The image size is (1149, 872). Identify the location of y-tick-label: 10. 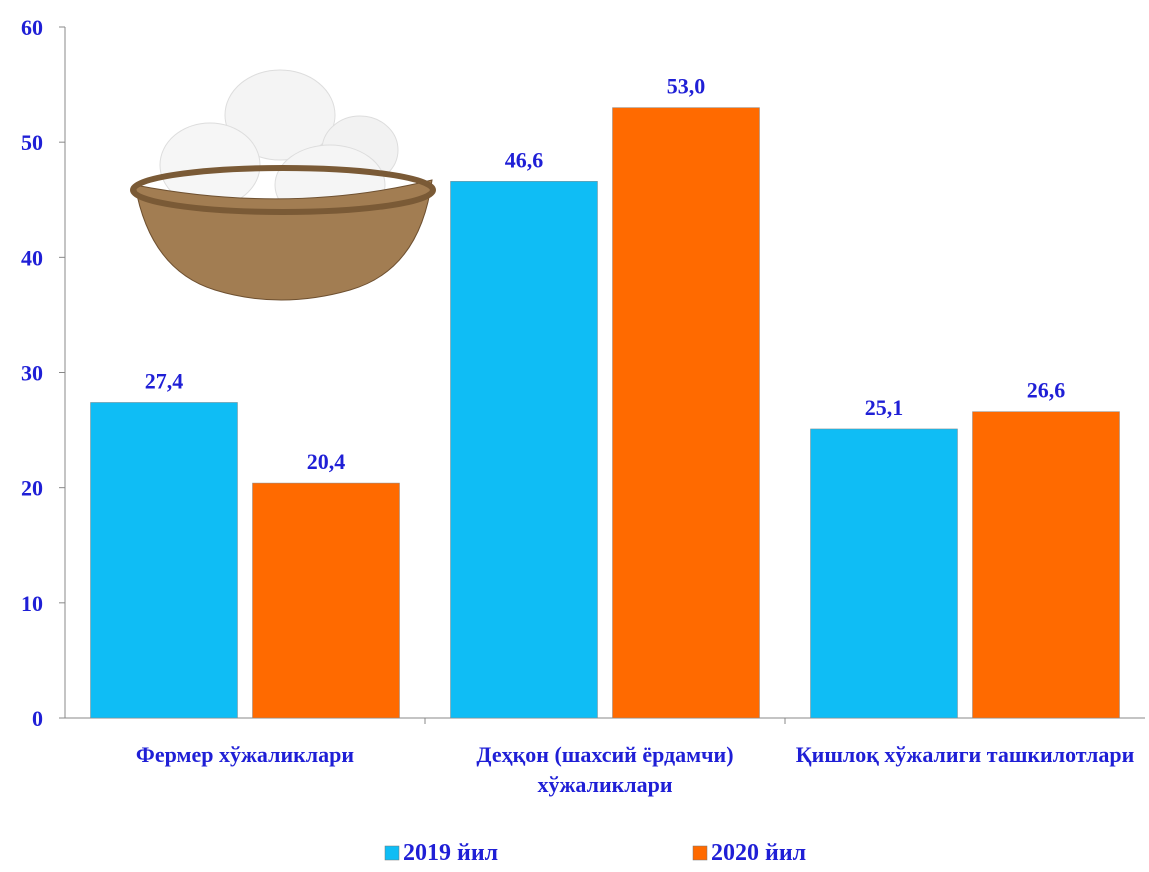
(32, 603).